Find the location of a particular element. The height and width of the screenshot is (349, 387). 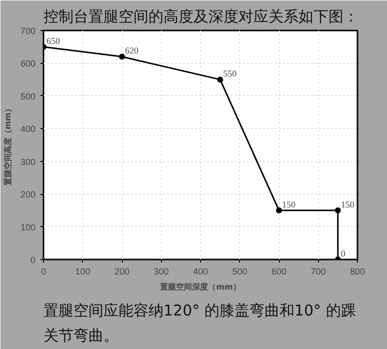

x-tick-label: 200 is located at coordinates (122, 271).